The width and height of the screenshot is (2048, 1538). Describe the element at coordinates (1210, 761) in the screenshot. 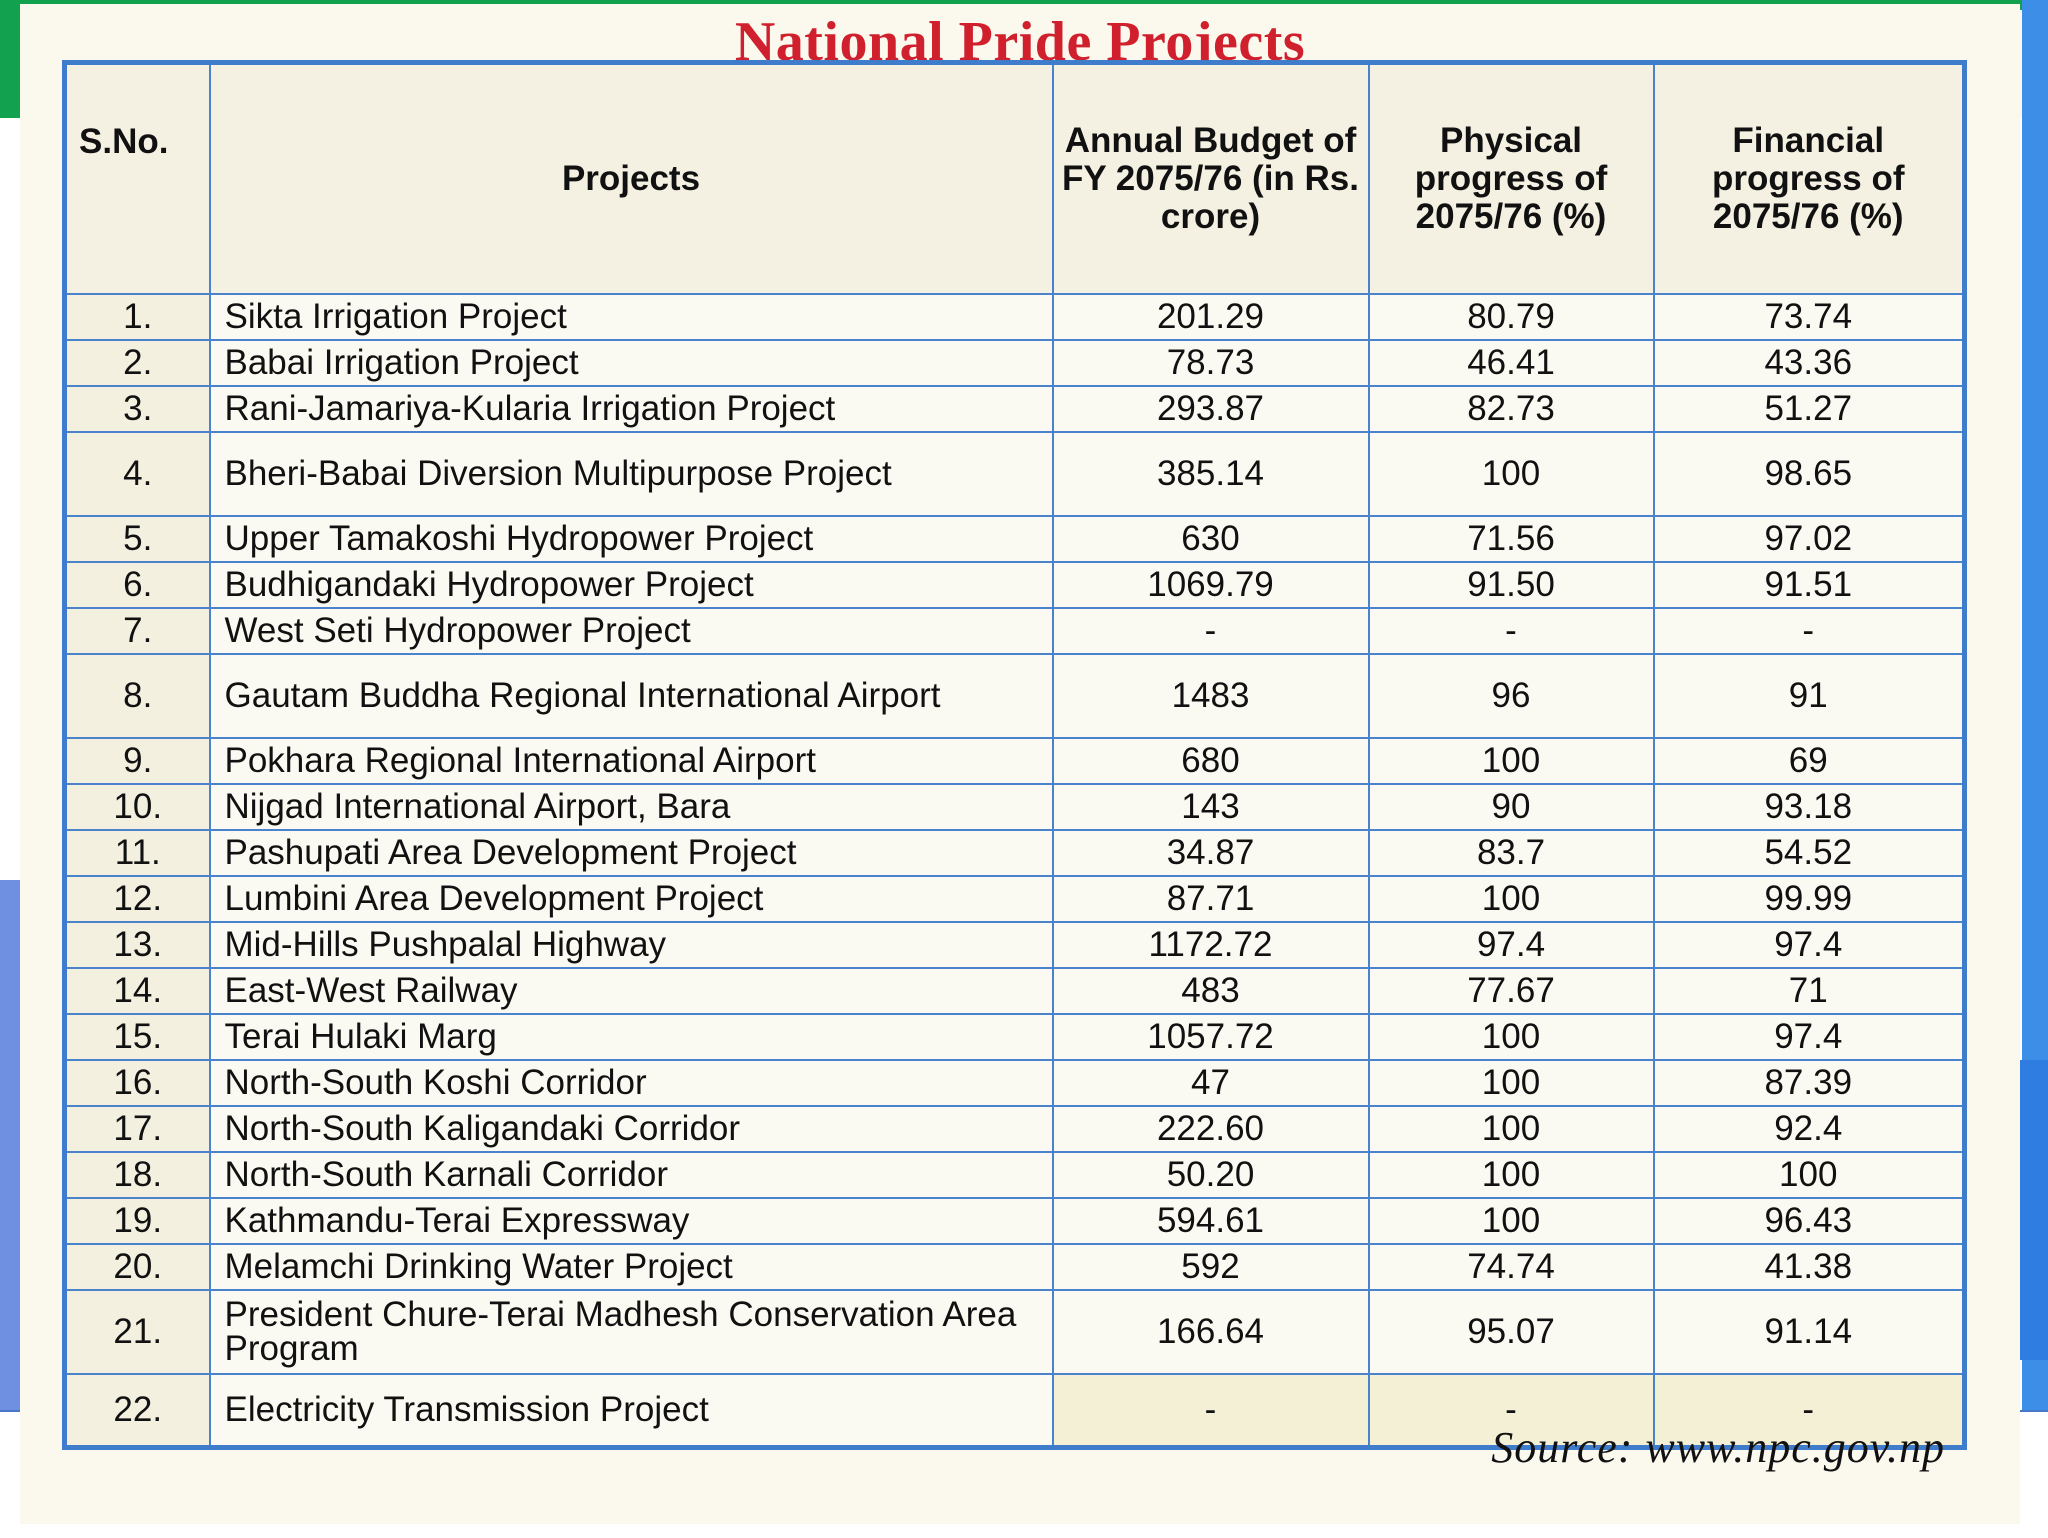

I see `row-budget: 680` at that location.